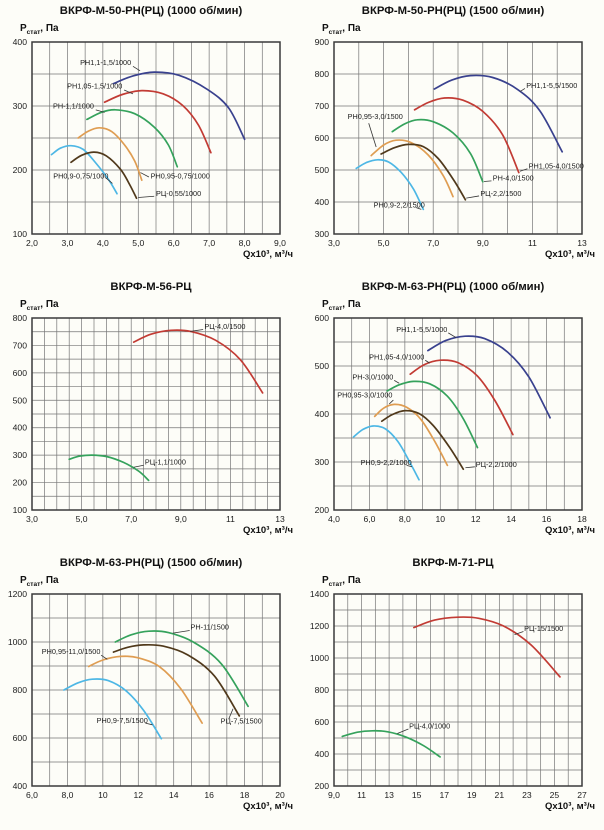 The image size is (604, 830). I want to click on curve-label: РН1,1-1,5/1000, so click(105, 62).